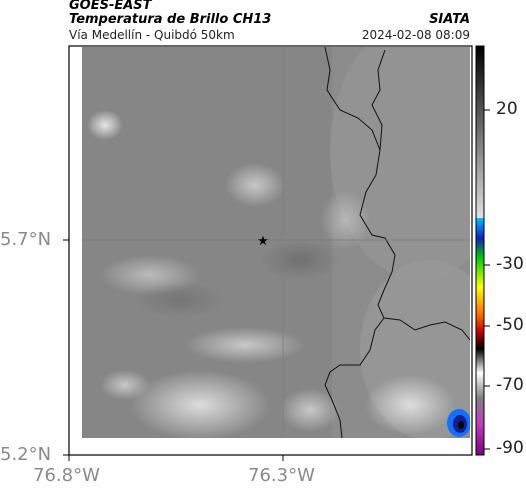 The width and height of the screenshot is (526, 491). I want to click on colorbar-tick--70: -70, so click(510, 385).